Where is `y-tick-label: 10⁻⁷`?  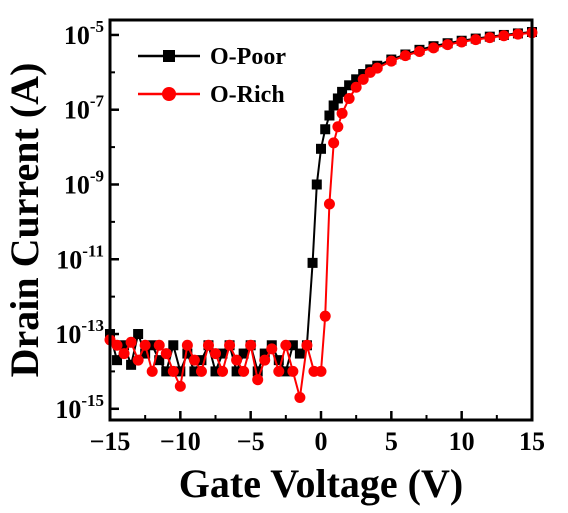 y-tick-label: 10⁻⁷ is located at coordinates (84, 108).